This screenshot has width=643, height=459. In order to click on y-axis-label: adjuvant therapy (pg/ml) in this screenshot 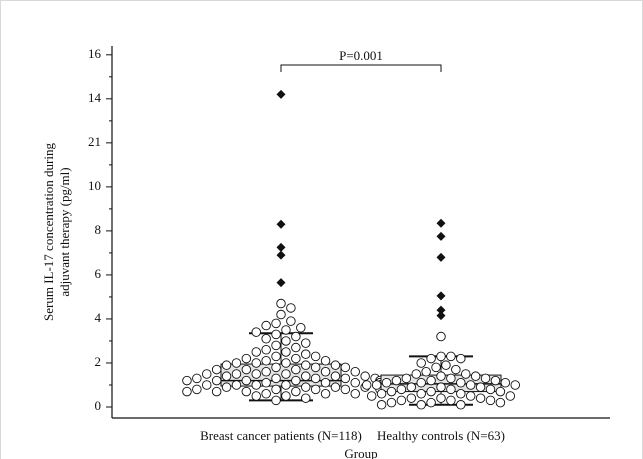, I will do `click(64, 231)`.